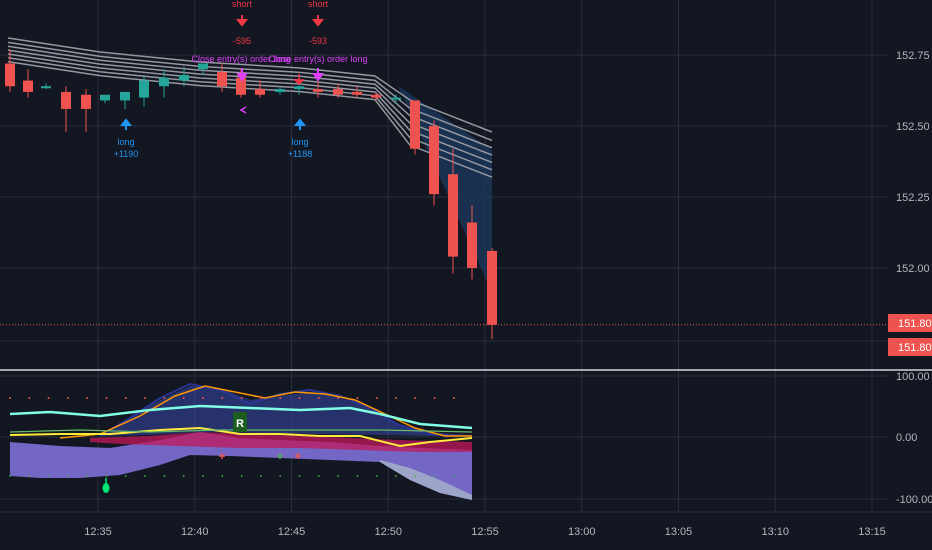  What do you see at coordinates (318, 41) in the screenshot?
I see `signal-short-2-value: -593` at bounding box center [318, 41].